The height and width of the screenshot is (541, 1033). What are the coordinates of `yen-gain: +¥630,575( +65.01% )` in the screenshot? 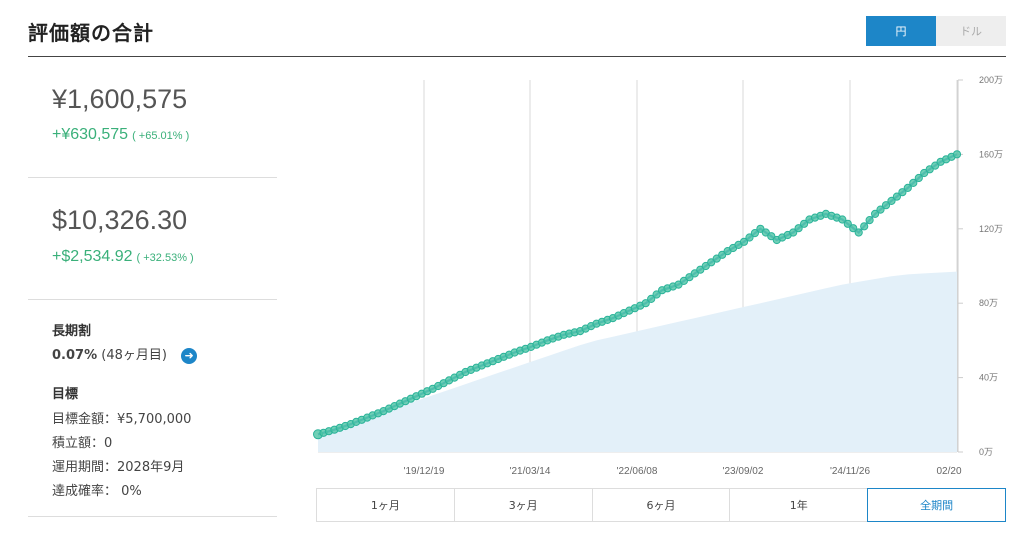 It's located at (120, 135).